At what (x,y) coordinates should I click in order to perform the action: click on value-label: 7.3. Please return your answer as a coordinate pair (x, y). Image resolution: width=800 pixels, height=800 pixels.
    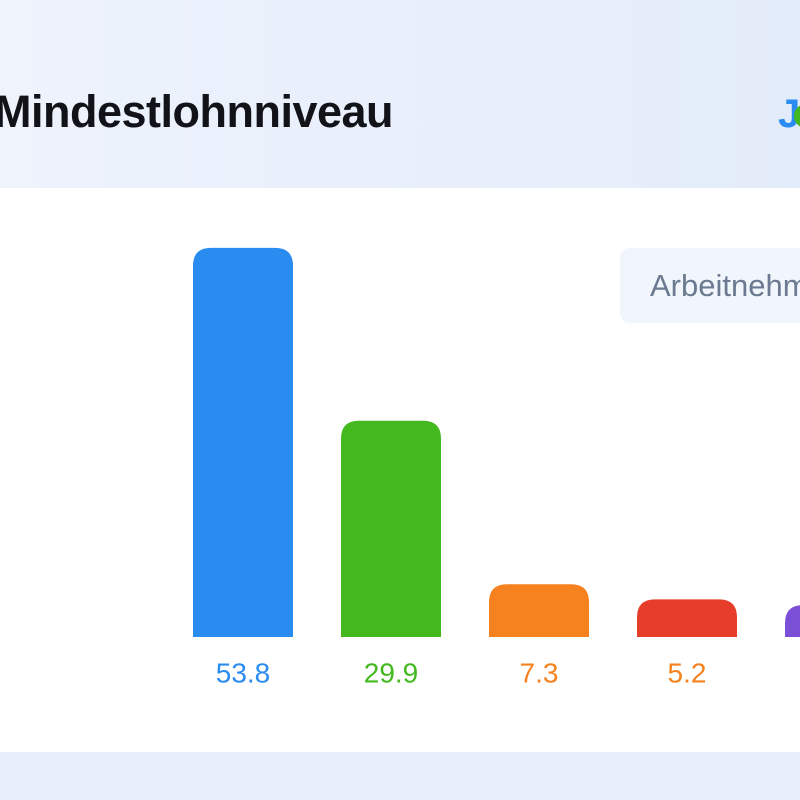
    Looking at the image, I should click on (539, 672).